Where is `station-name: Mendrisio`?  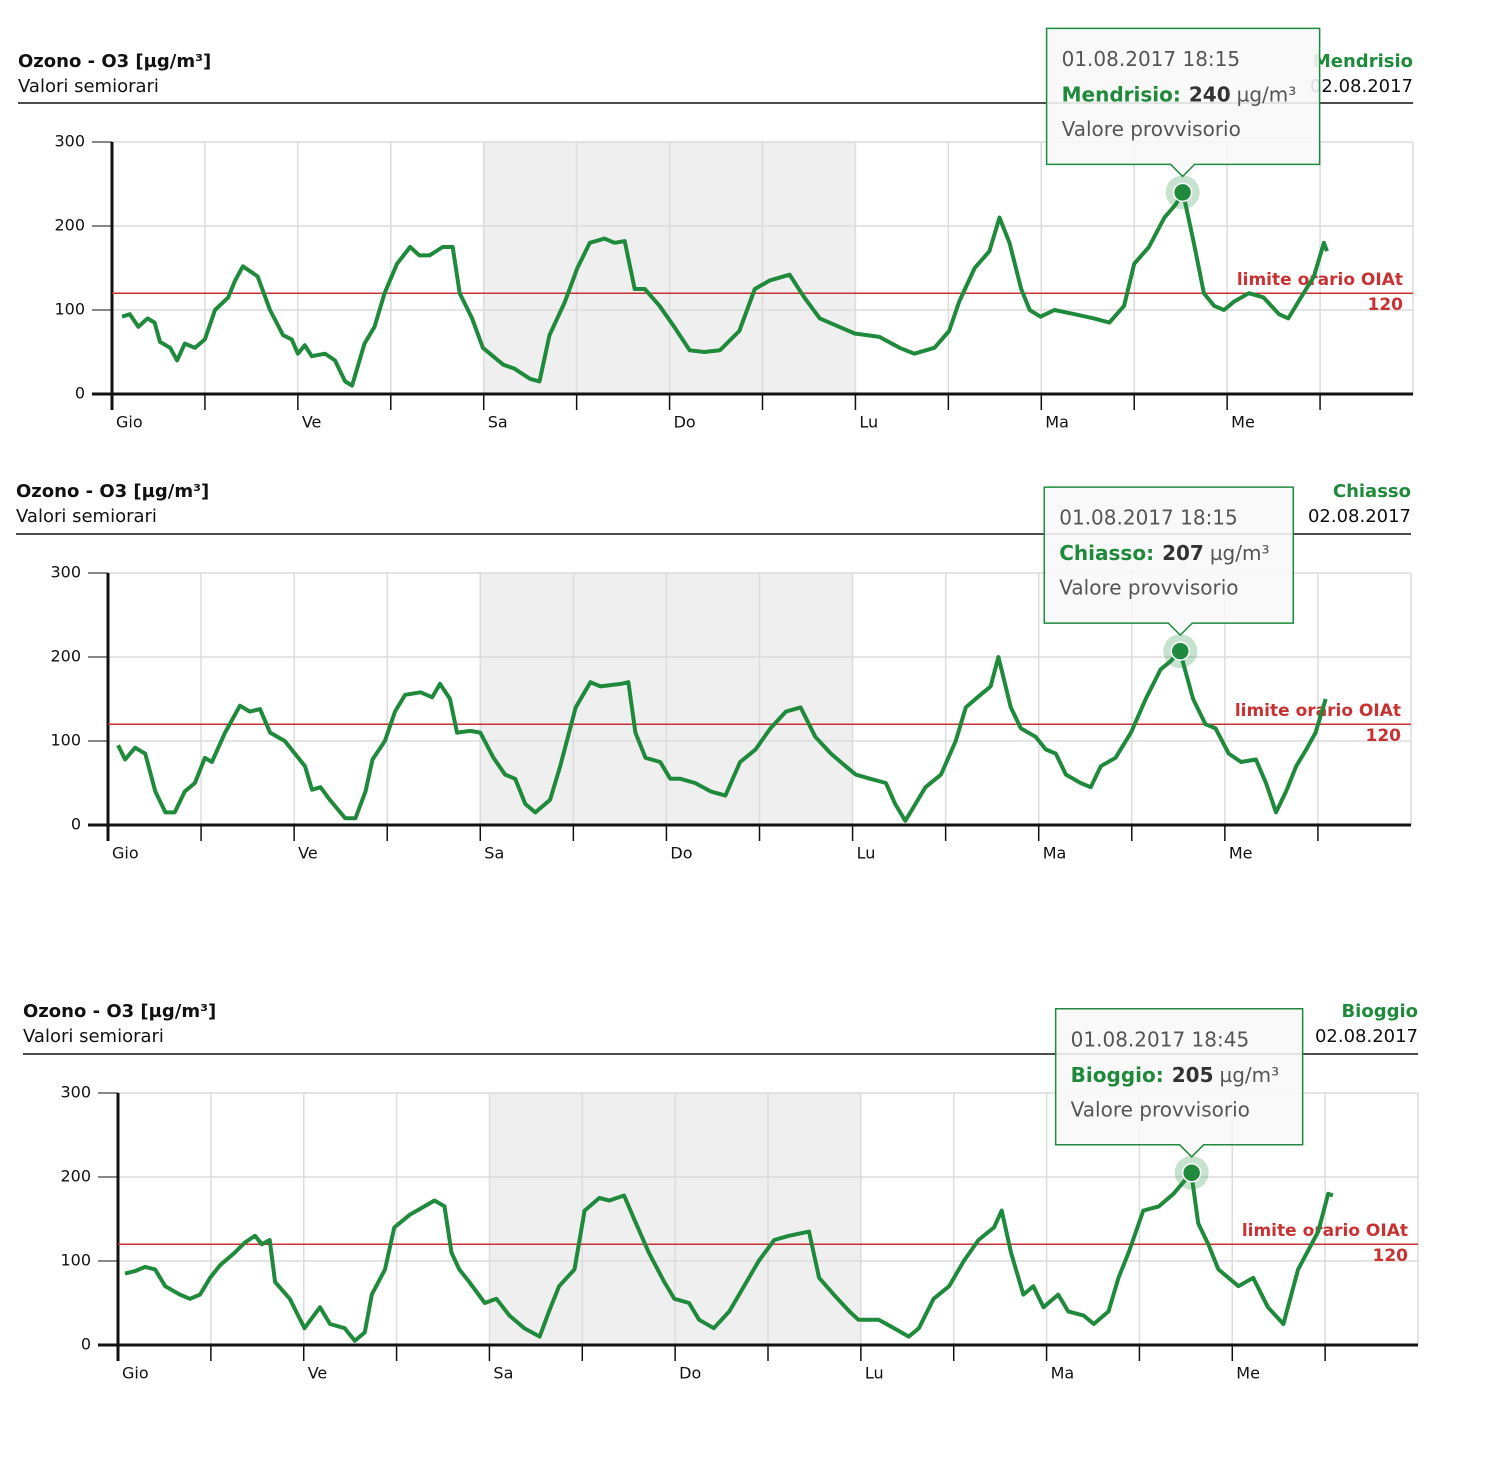
station-name: Mendrisio is located at coordinates (1363, 61).